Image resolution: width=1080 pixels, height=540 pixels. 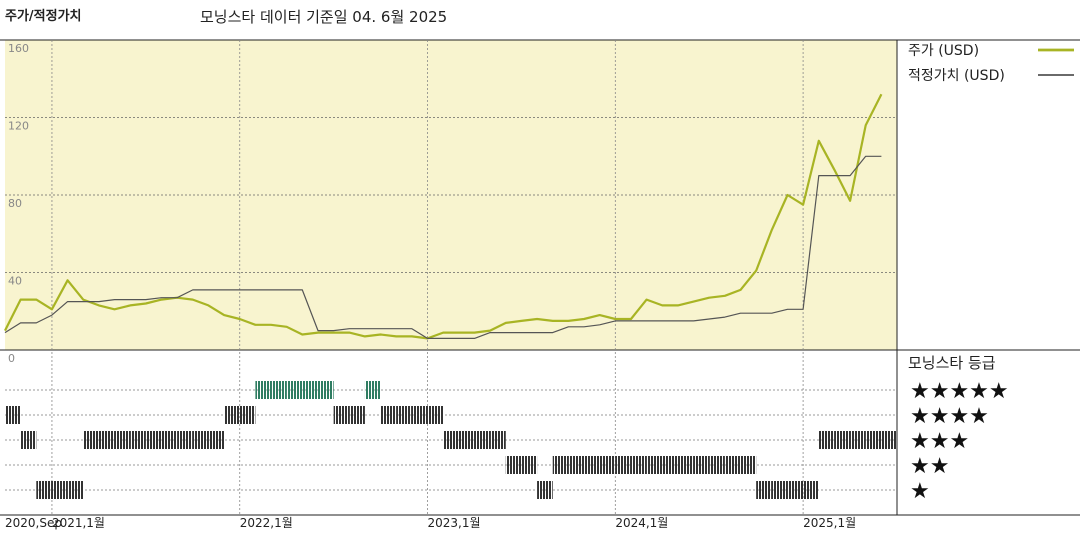 I want to click on chart-title: 주가/적정가치, so click(x=43, y=16).